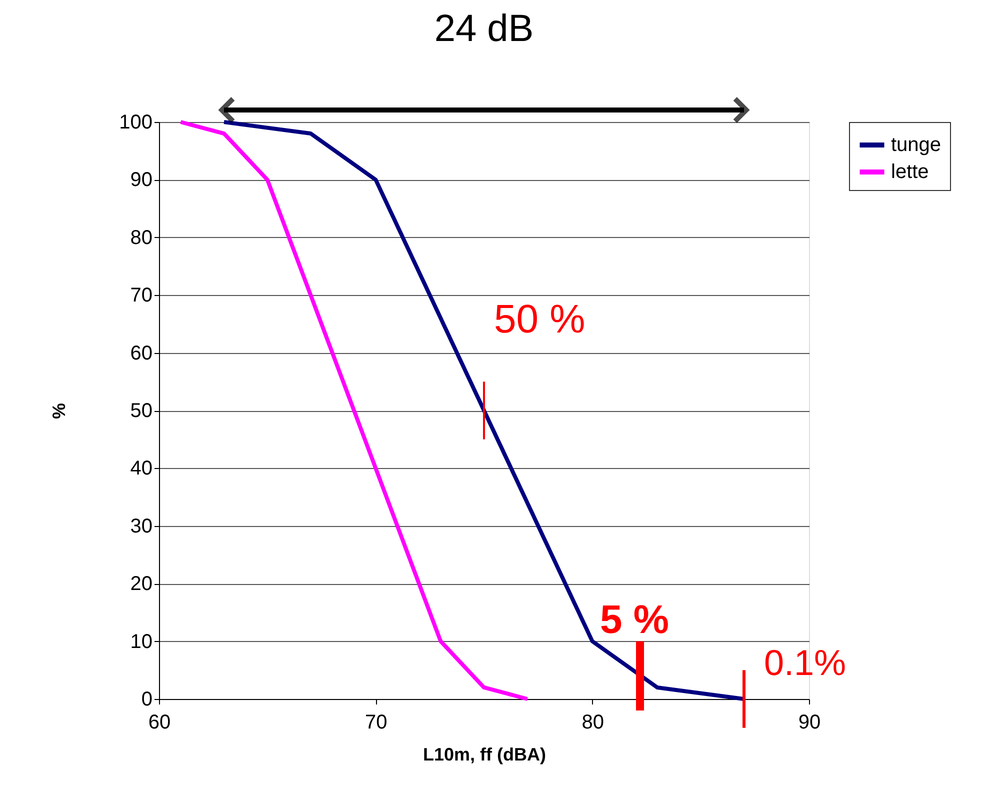 The height and width of the screenshot is (805, 1000). Describe the element at coordinates (141, 411) in the screenshot. I see `y-tick-label: 50` at that location.